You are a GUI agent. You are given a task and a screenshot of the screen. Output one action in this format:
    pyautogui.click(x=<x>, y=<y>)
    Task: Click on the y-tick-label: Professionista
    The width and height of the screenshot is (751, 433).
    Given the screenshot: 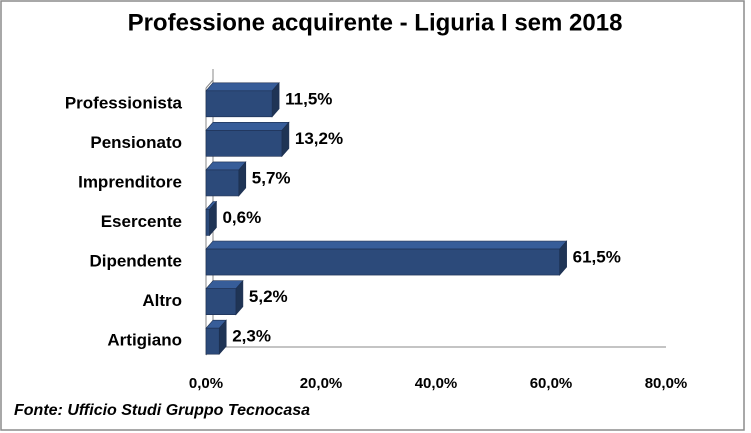 What is the action you would take?
    pyautogui.click(x=124, y=102)
    